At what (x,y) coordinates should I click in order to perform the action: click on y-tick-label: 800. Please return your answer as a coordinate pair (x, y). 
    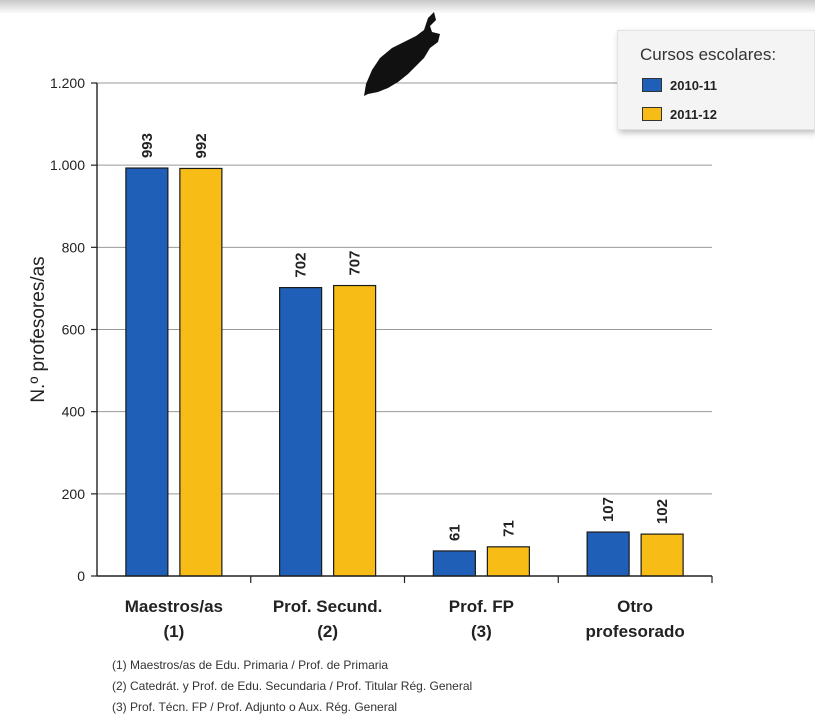
    Looking at the image, I should click on (74, 247).